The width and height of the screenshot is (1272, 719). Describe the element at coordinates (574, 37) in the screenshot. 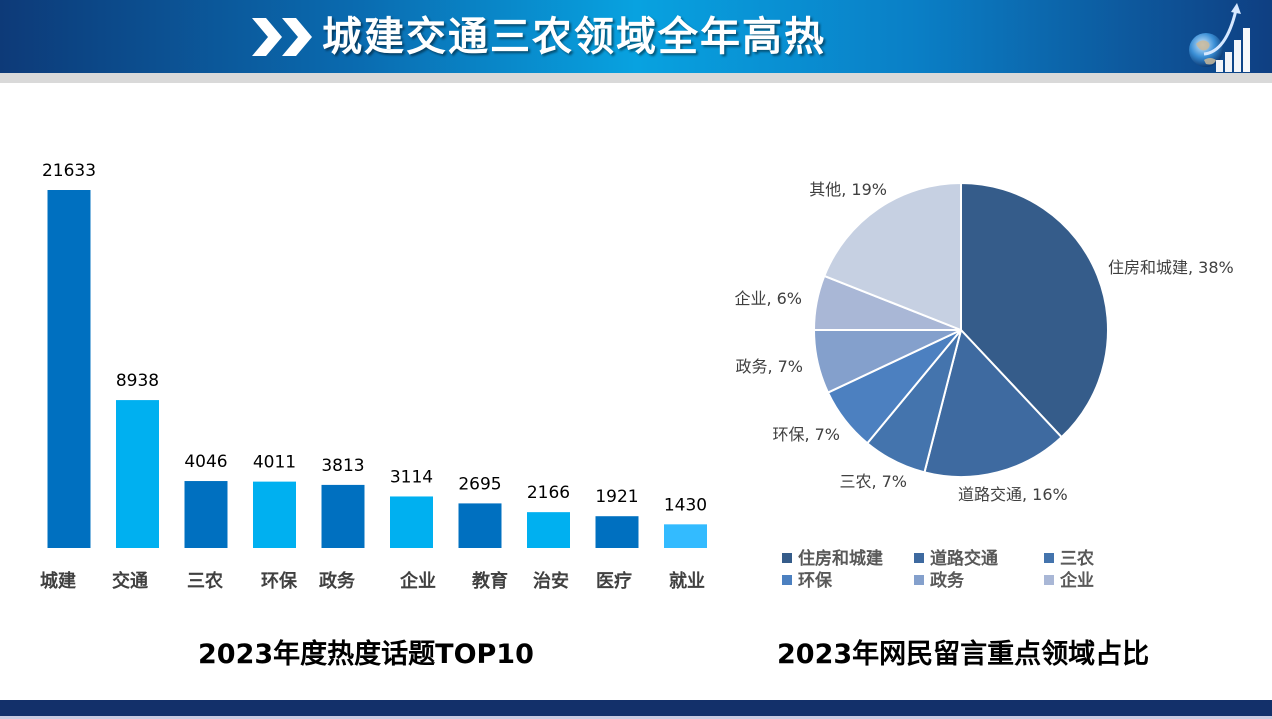

I see `page-title: 城建交通三农领域全年高热` at that location.